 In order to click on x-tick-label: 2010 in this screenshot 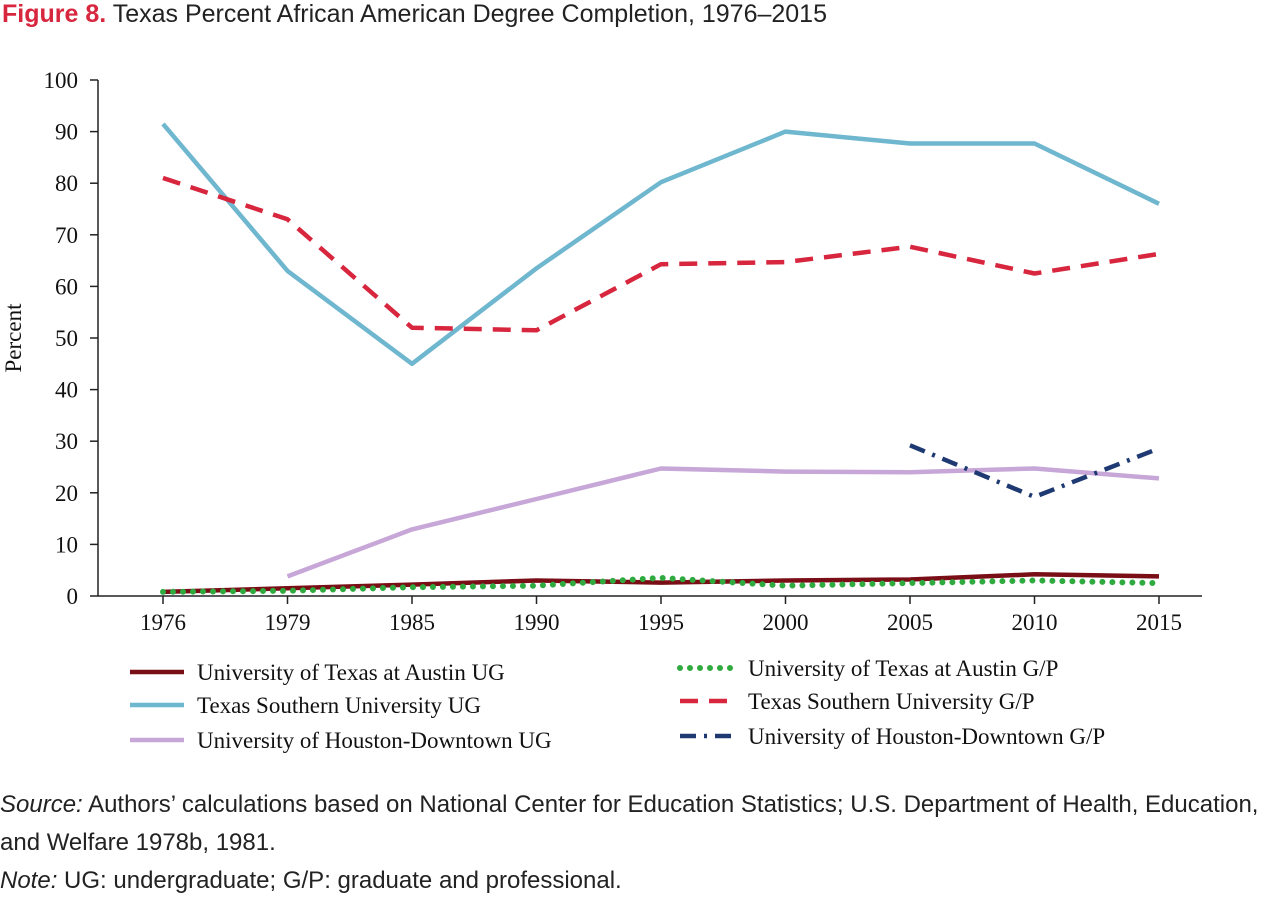, I will do `click(1035, 622)`.